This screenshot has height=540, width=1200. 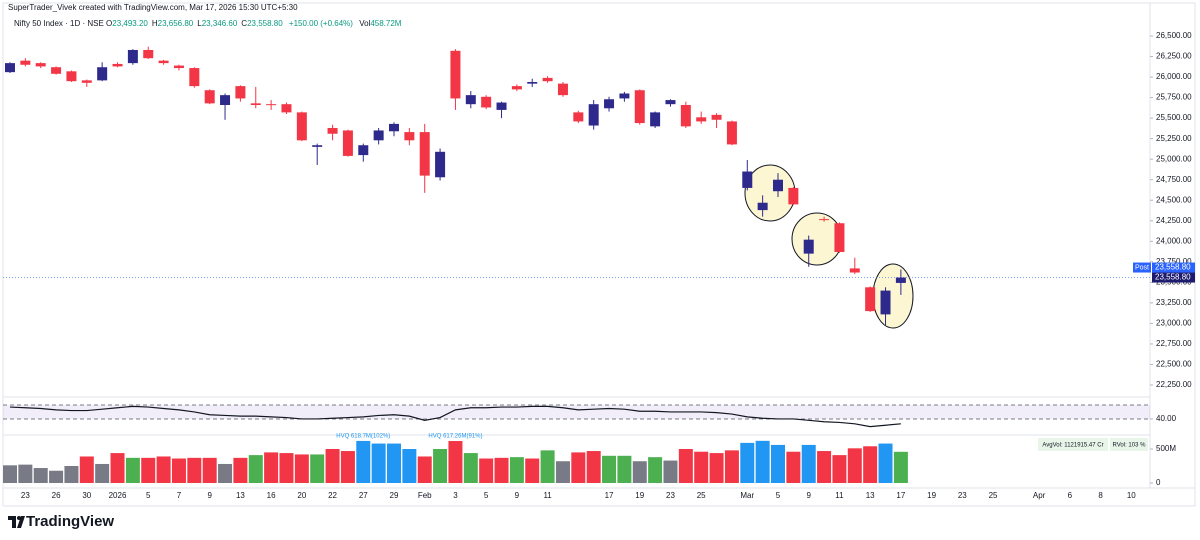 What do you see at coordinates (394, 495) in the screenshot?
I see `x-tick-label: 29` at bounding box center [394, 495].